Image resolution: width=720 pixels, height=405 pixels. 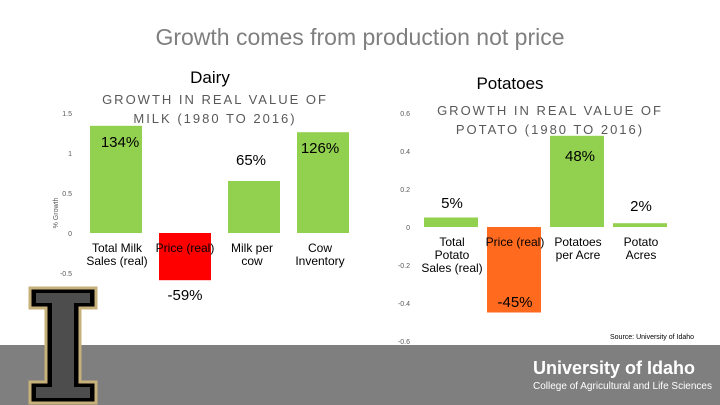 I want to click on dairy-data-label: 126%, so click(x=320, y=148).